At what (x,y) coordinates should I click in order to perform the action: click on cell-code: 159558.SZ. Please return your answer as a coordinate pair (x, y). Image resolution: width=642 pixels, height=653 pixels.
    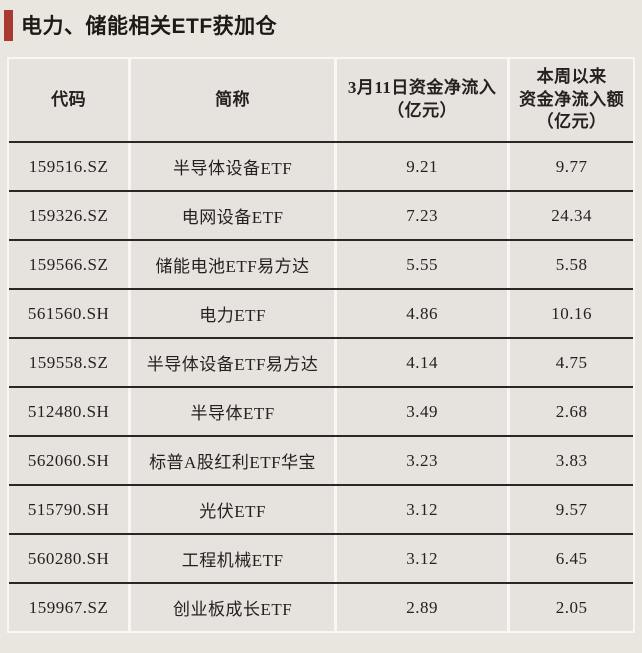
    Looking at the image, I should click on (69, 362).